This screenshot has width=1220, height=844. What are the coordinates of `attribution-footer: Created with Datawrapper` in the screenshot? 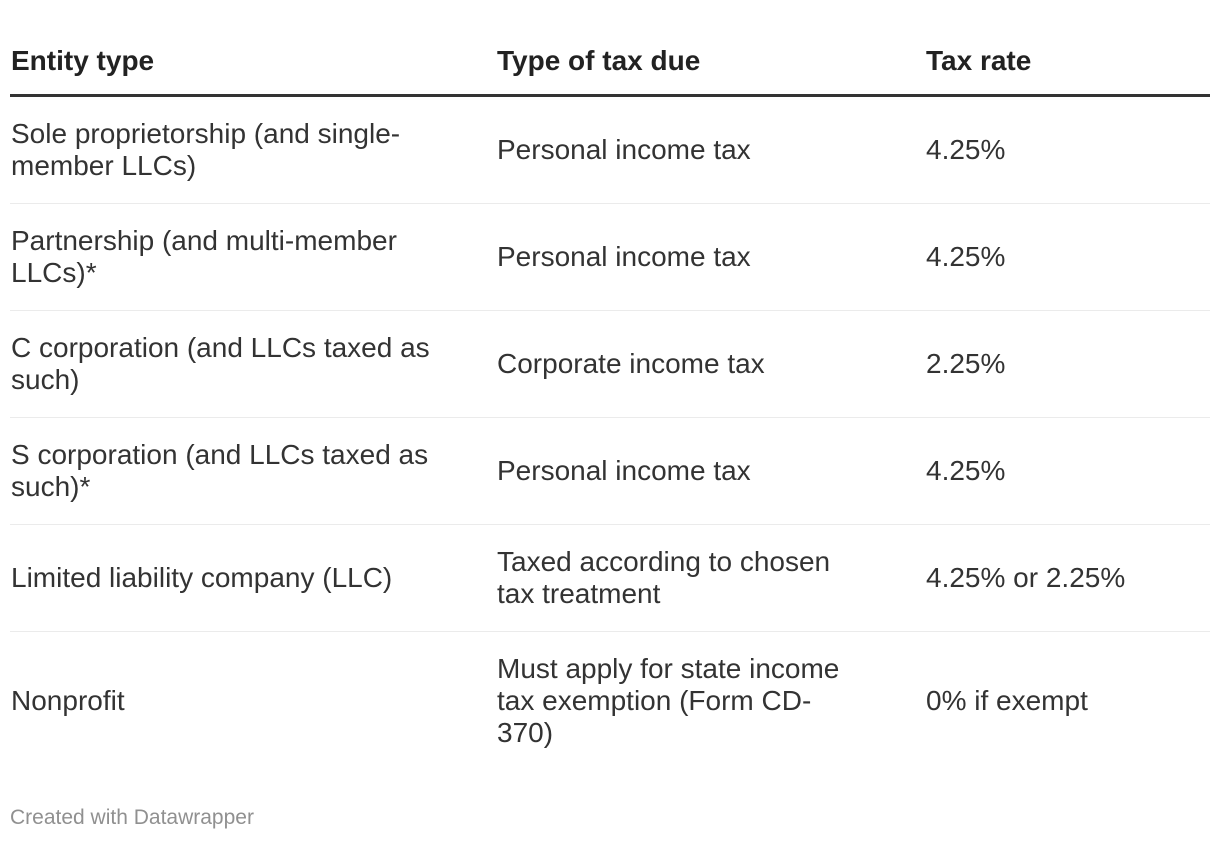 It's located at (610, 818).